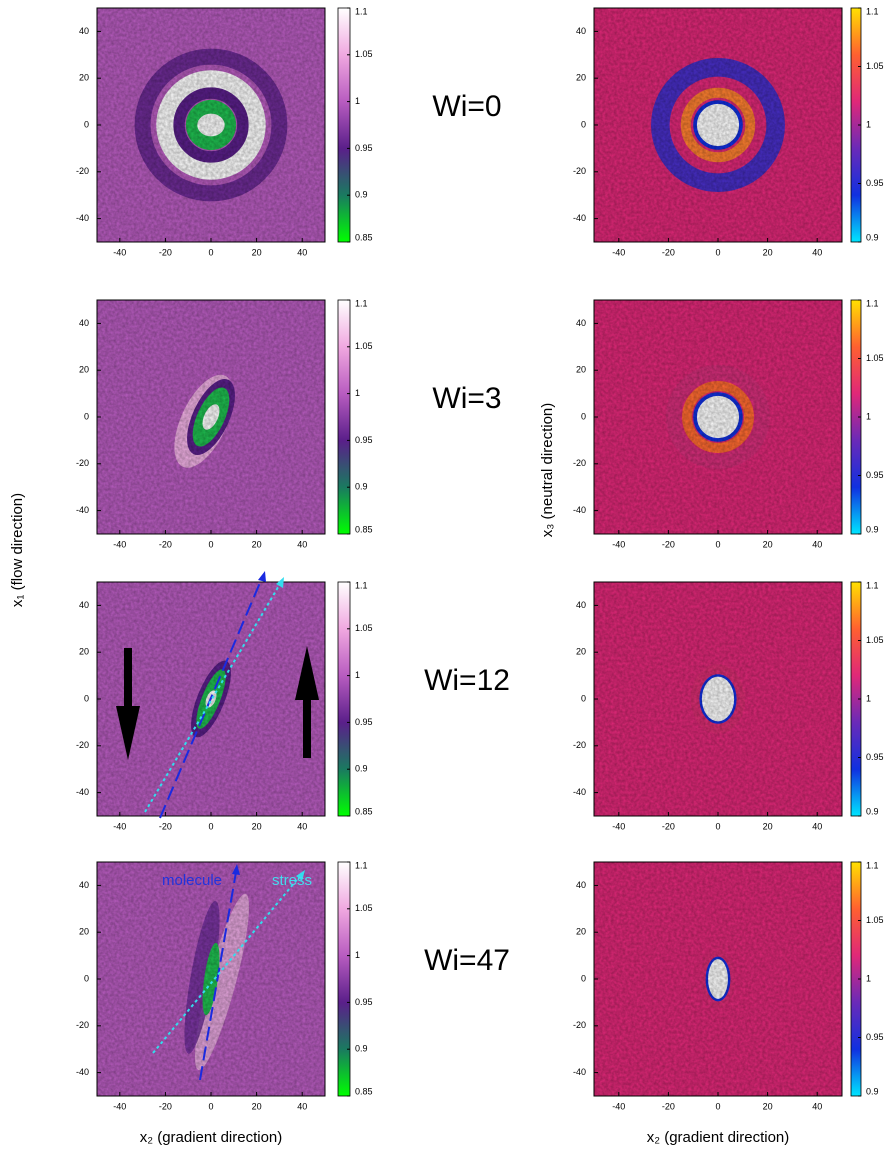 Image resolution: width=893 pixels, height=1164 pixels. What do you see at coordinates (718, 1137) in the screenshot?
I see `x-axis-label: x₂ (gradient direction)` at bounding box center [718, 1137].